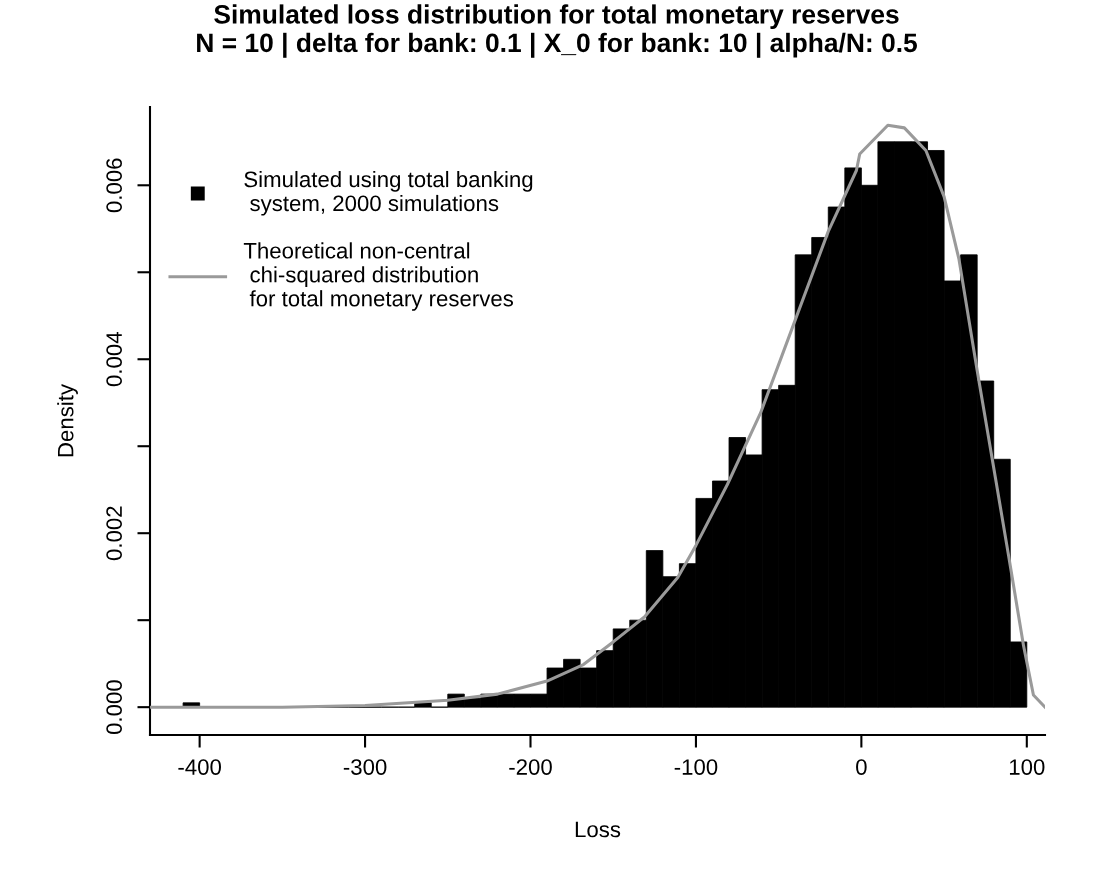 The width and height of the screenshot is (1113, 874). Describe the element at coordinates (114, 359) in the screenshot. I see `y-tick-label: 0.004` at that location.